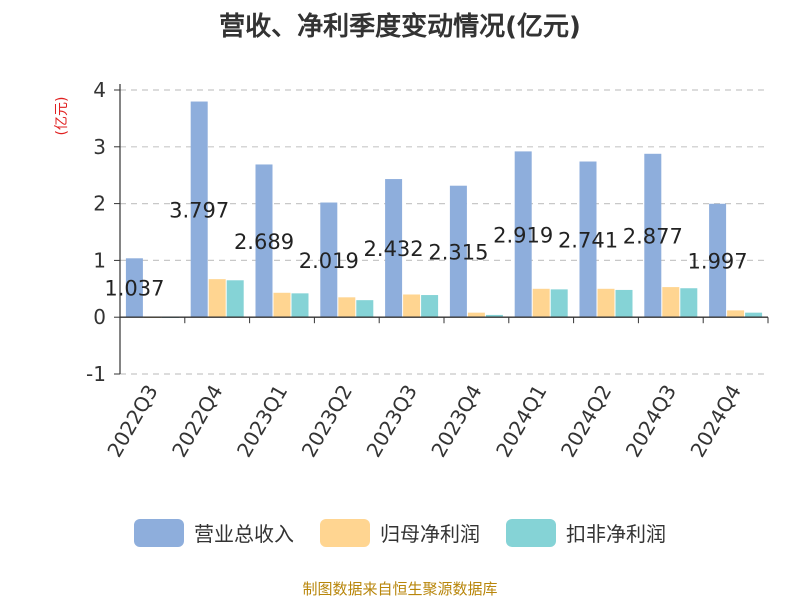 The height and width of the screenshot is (600, 800). Describe the element at coordinates (62, 116) in the screenshot. I see `y-axis-label: (亿元)` at that location.